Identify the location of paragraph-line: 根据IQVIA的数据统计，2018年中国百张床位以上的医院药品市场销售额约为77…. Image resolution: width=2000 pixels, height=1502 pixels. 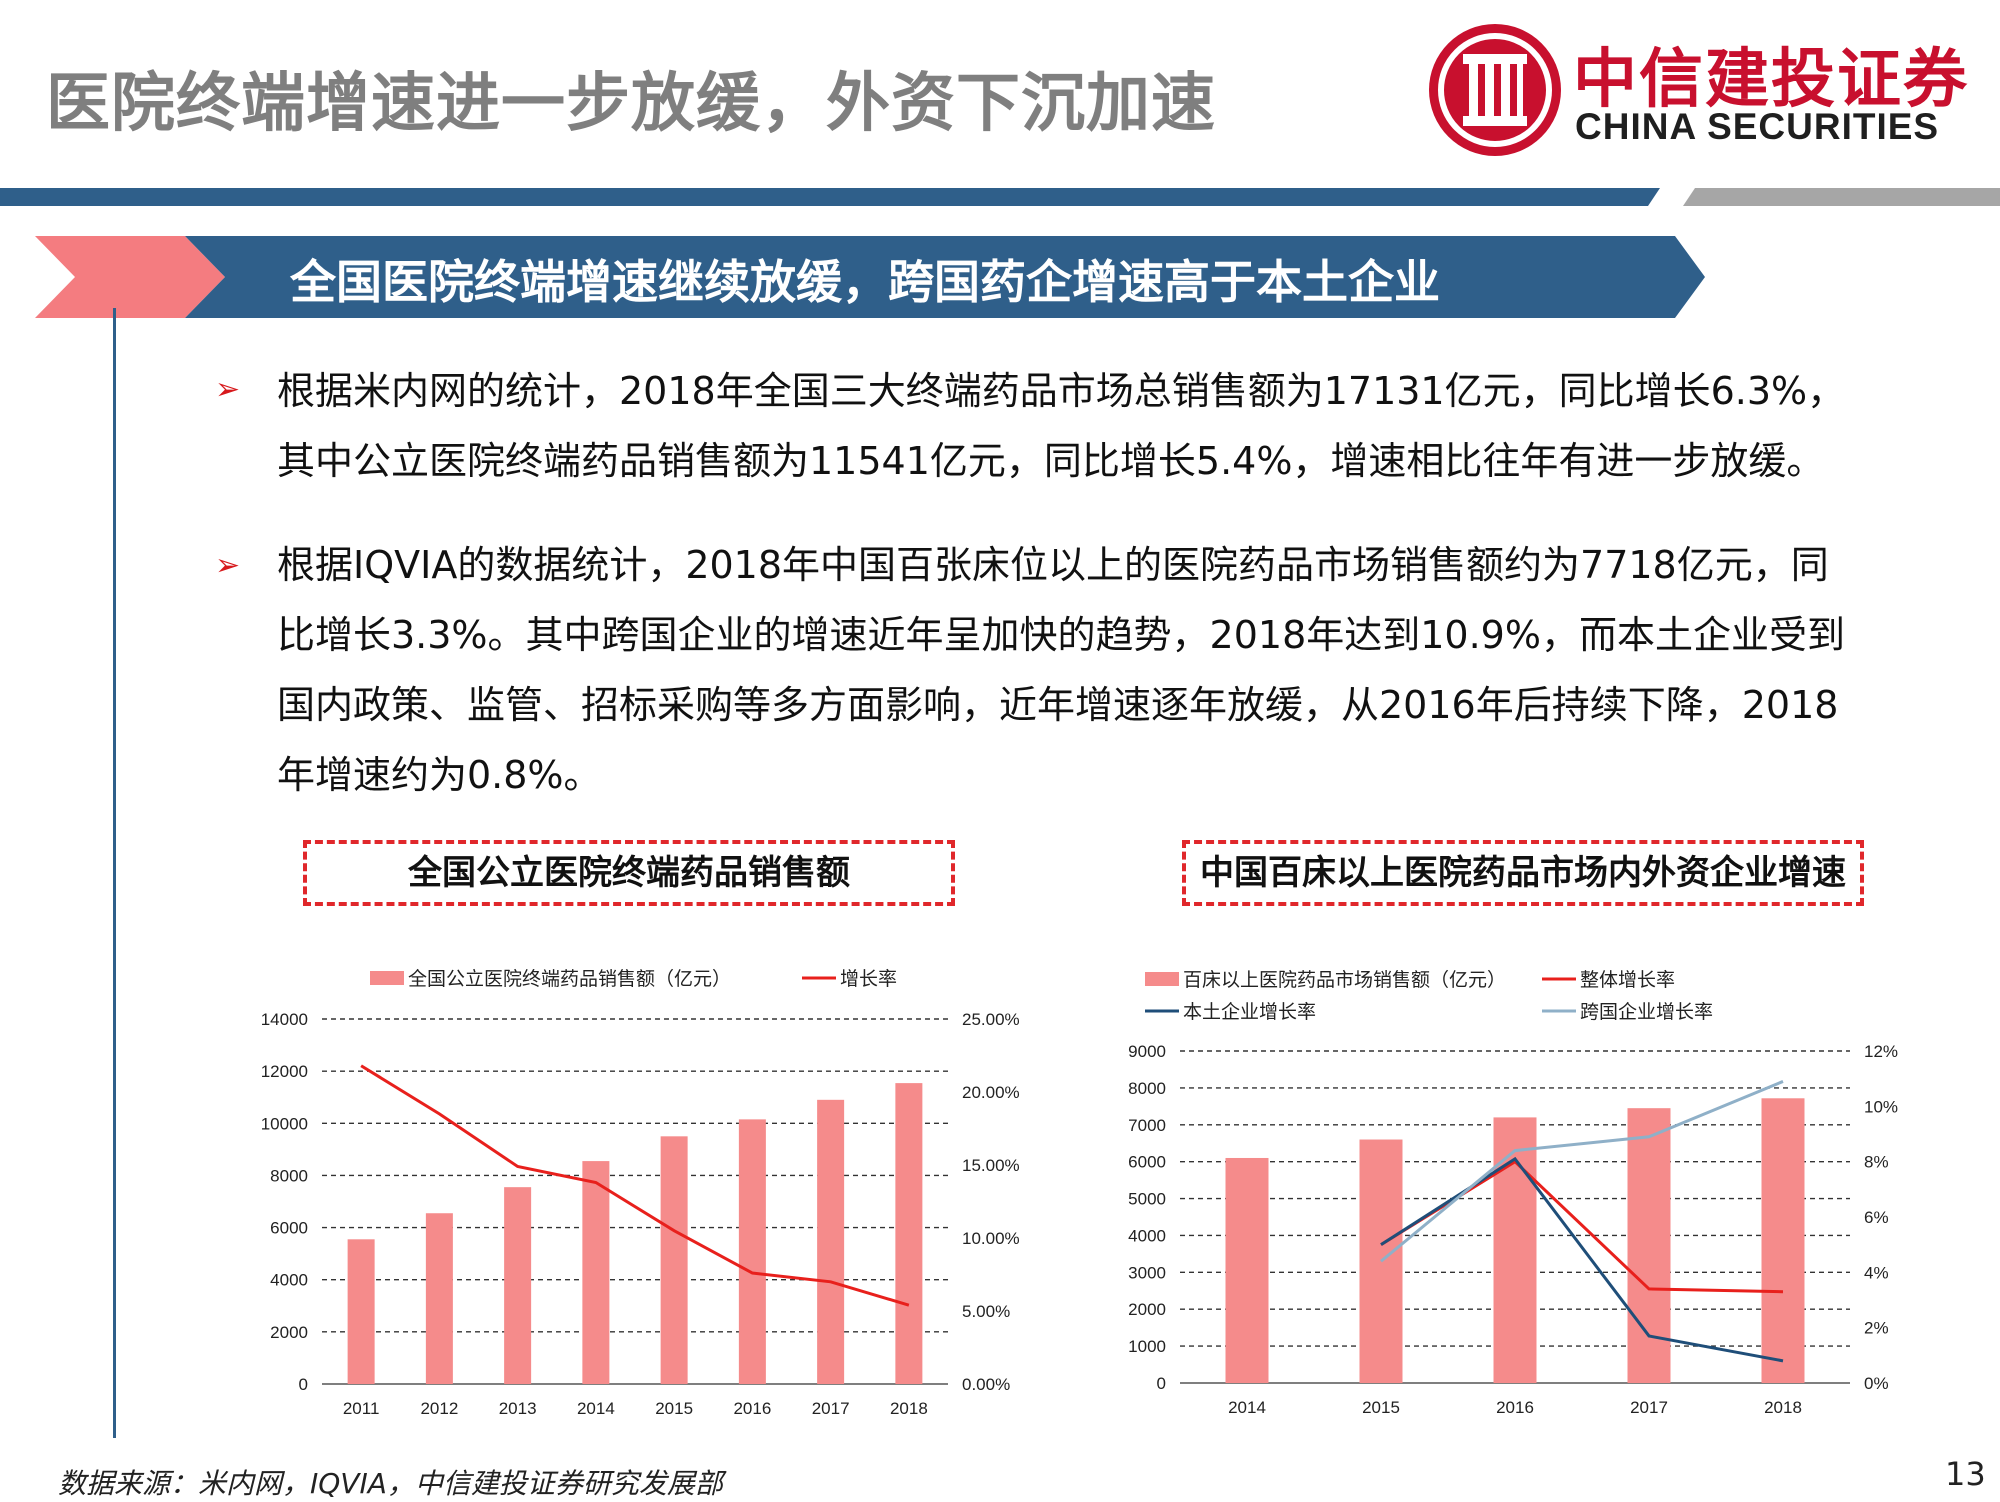
(1053, 565).